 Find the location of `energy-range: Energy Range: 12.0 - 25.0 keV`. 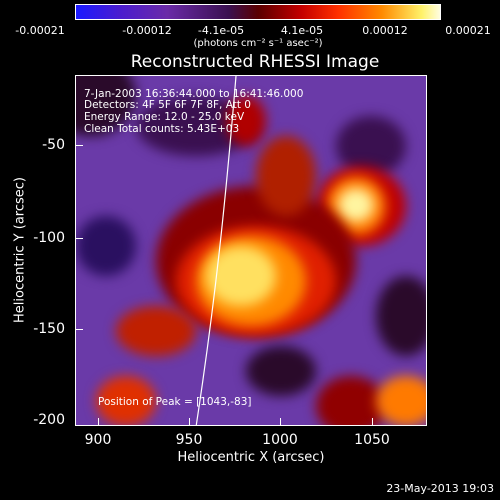

energy-range: Energy Range: 12.0 - 25.0 keV is located at coordinates (164, 117).